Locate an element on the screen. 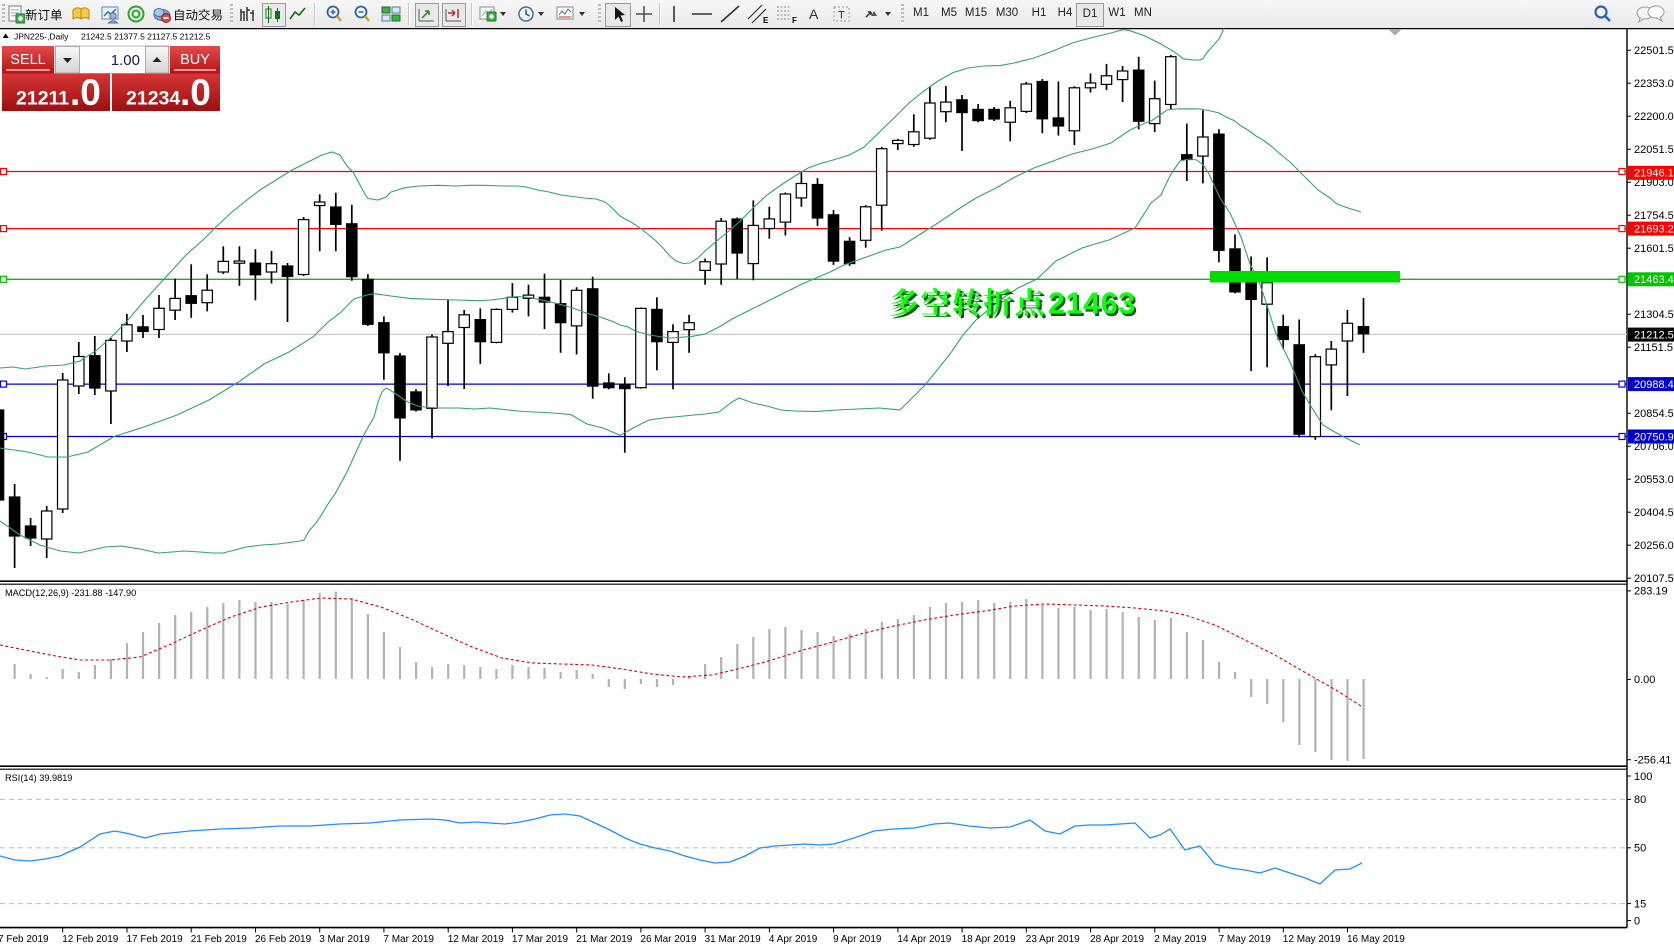  svg-text: MACD(12,26,9) -231.88 -147.90 is located at coordinates (70, 593).